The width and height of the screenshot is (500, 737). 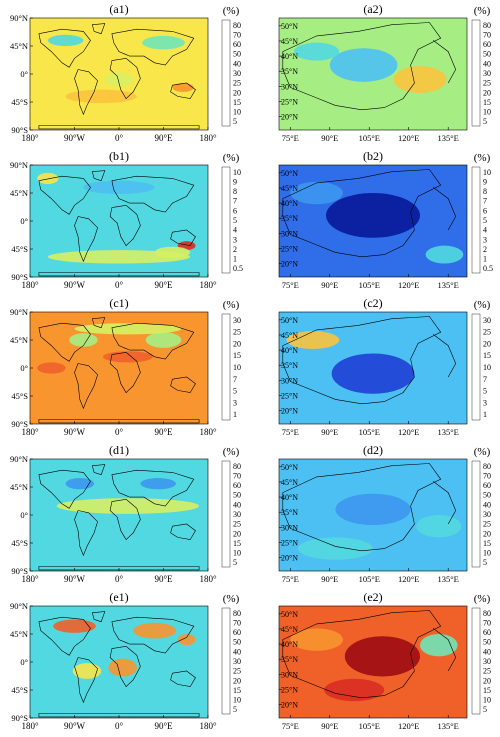 I want to click on colorbar-tick-label: 2, so click(x=485, y=249).